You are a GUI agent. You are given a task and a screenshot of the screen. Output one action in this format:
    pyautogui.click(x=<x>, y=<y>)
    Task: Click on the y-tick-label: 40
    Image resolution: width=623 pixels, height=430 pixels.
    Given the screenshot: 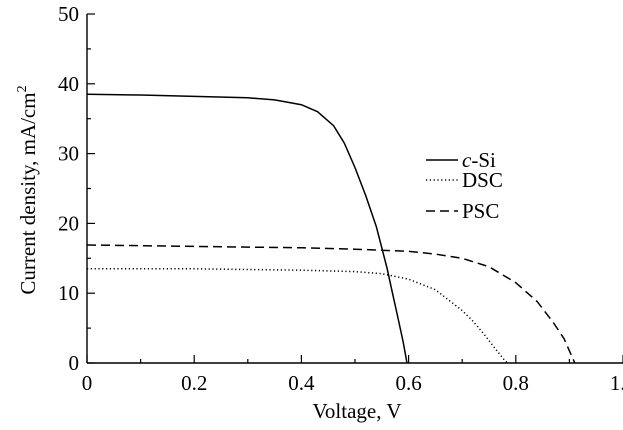 What is the action you would take?
    pyautogui.click(x=68, y=84)
    